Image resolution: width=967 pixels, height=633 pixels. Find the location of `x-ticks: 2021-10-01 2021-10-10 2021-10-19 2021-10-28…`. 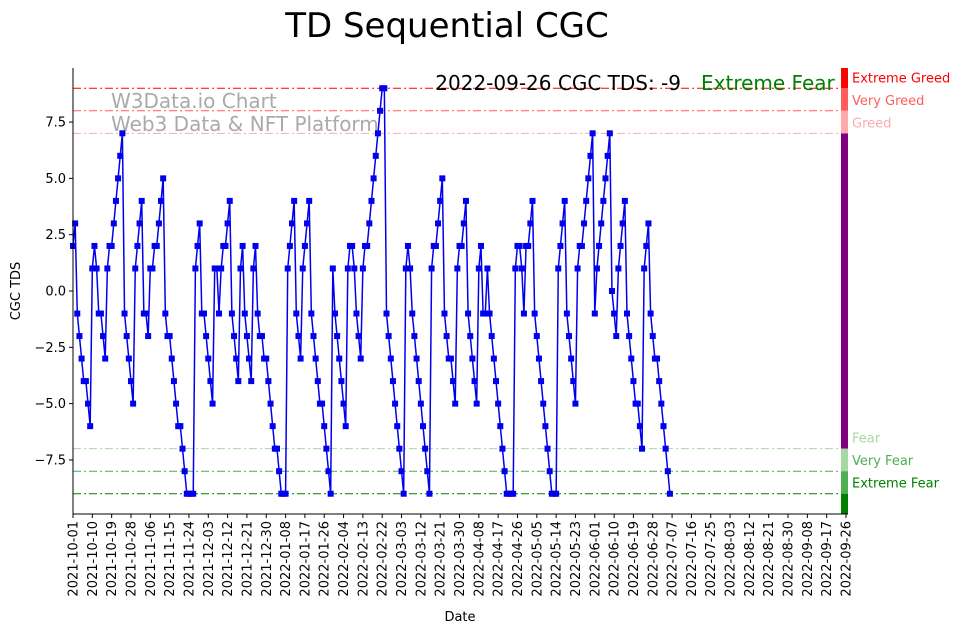

x-ticks: 2021-10-01 2021-10-10 2021-10-19 2021-10-28… is located at coordinates (461, 555).